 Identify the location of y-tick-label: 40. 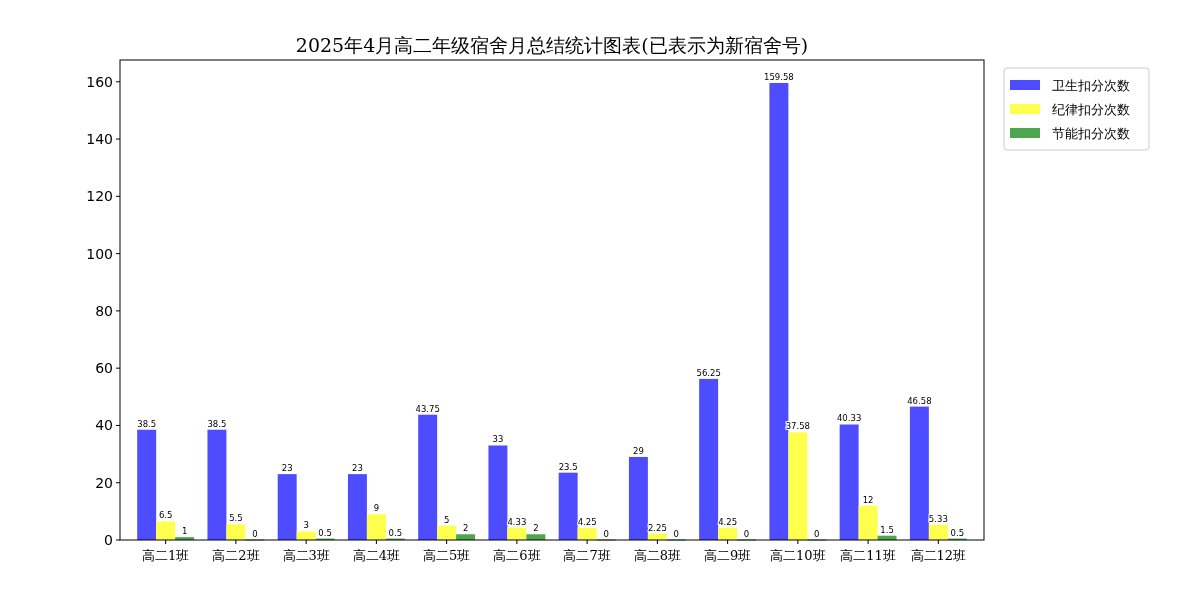
(104, 425).